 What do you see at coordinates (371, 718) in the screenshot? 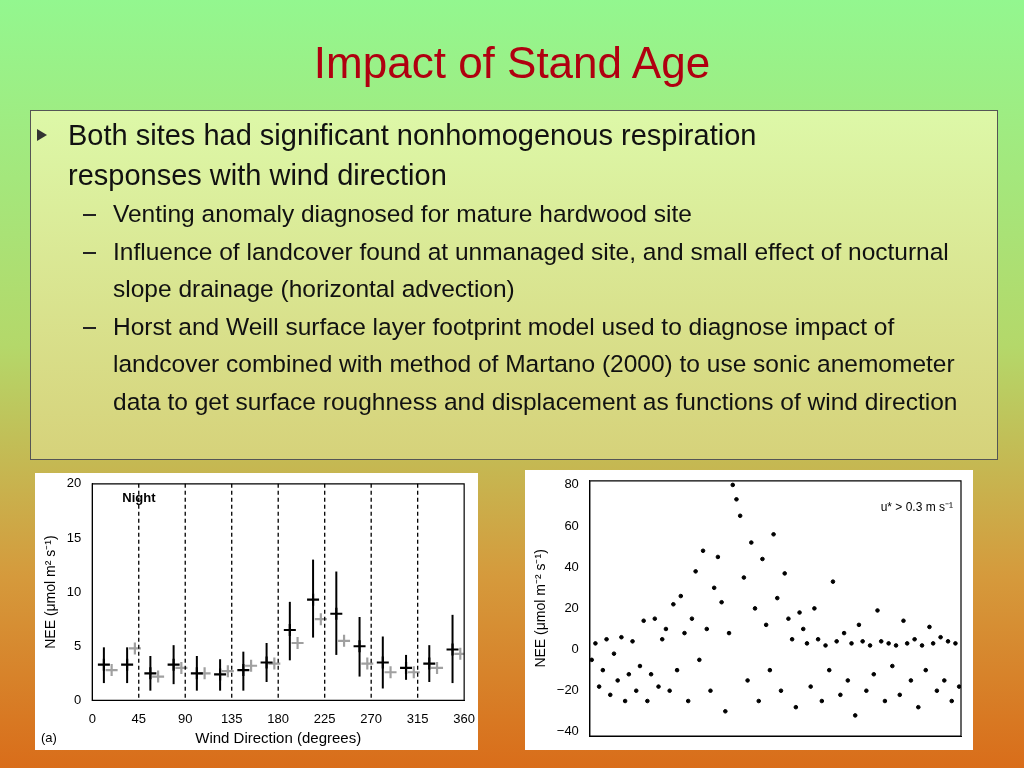
I see `x-tick-label: 270` at bounding box center [371, 718].